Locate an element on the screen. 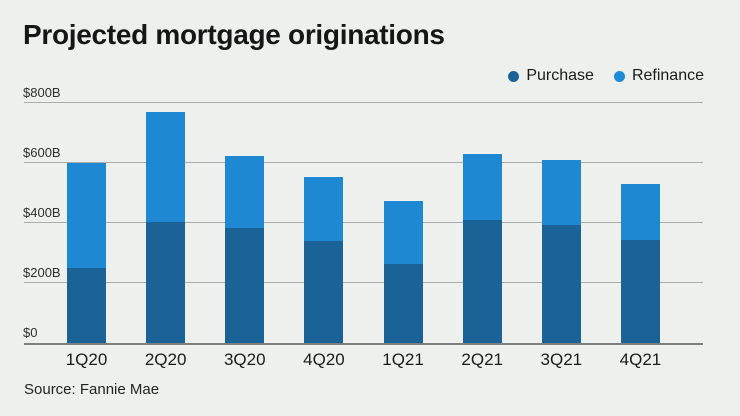 This screenshot has height=416, width=740. bar-group-3Q21 is located at coordinates (561, 223).